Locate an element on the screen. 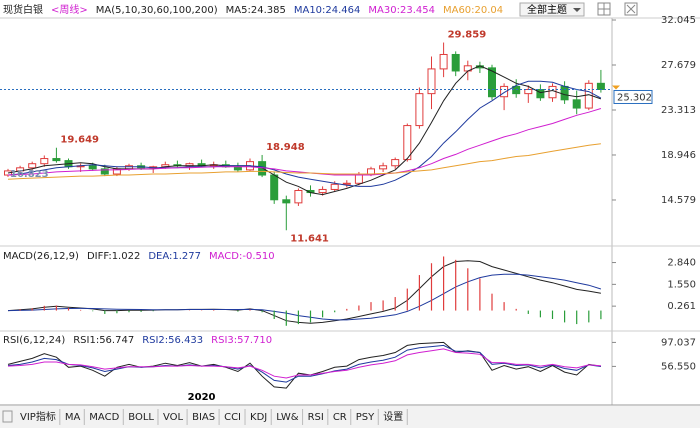 This screenshot has width=700, height=428. legend-text: RSI(6,12,24) is located at coordinates (34, 340).